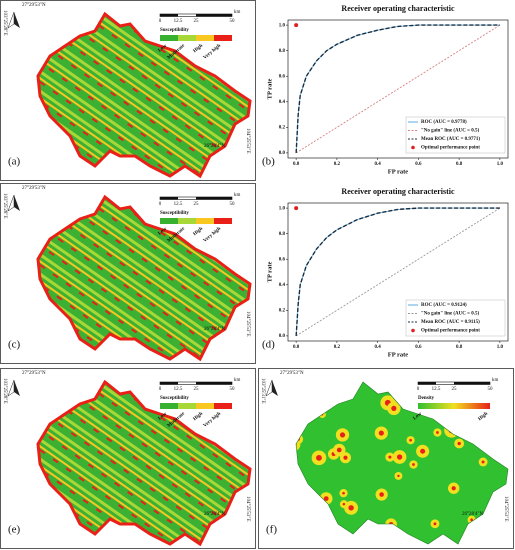 This screenshot has height=550, width=515. Describe the element at coordinates (455, 135) in the screenshot. I see `legend-box` at that location.